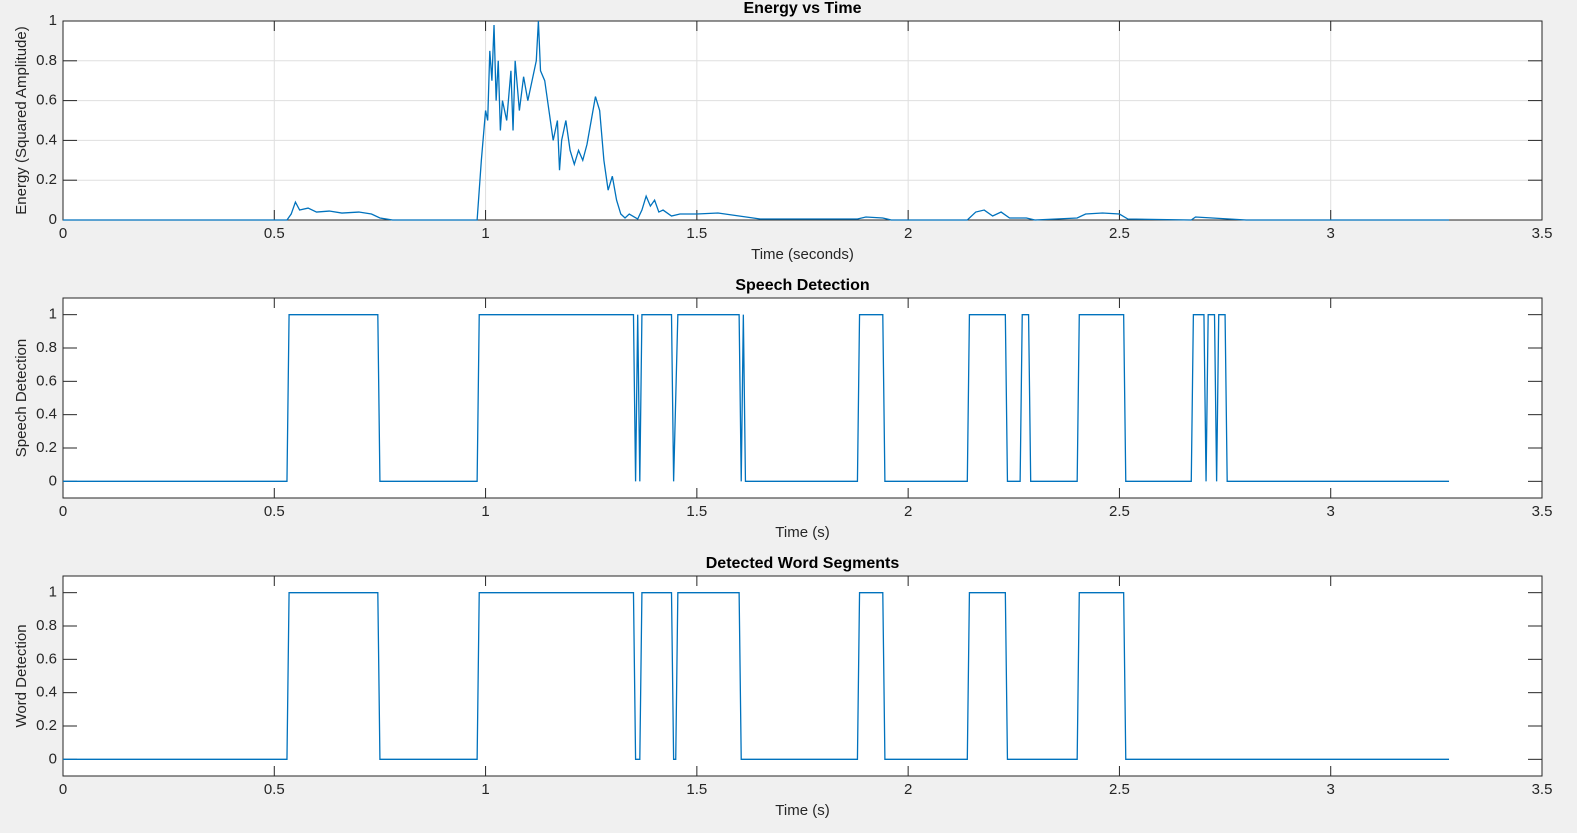 The height and width of the screenshot is (833, 1577). What do you see at coordinates (21, 398) in the screenshot?
I see `y-axis-label: Speech Detection` at bounding box center [21, 398].